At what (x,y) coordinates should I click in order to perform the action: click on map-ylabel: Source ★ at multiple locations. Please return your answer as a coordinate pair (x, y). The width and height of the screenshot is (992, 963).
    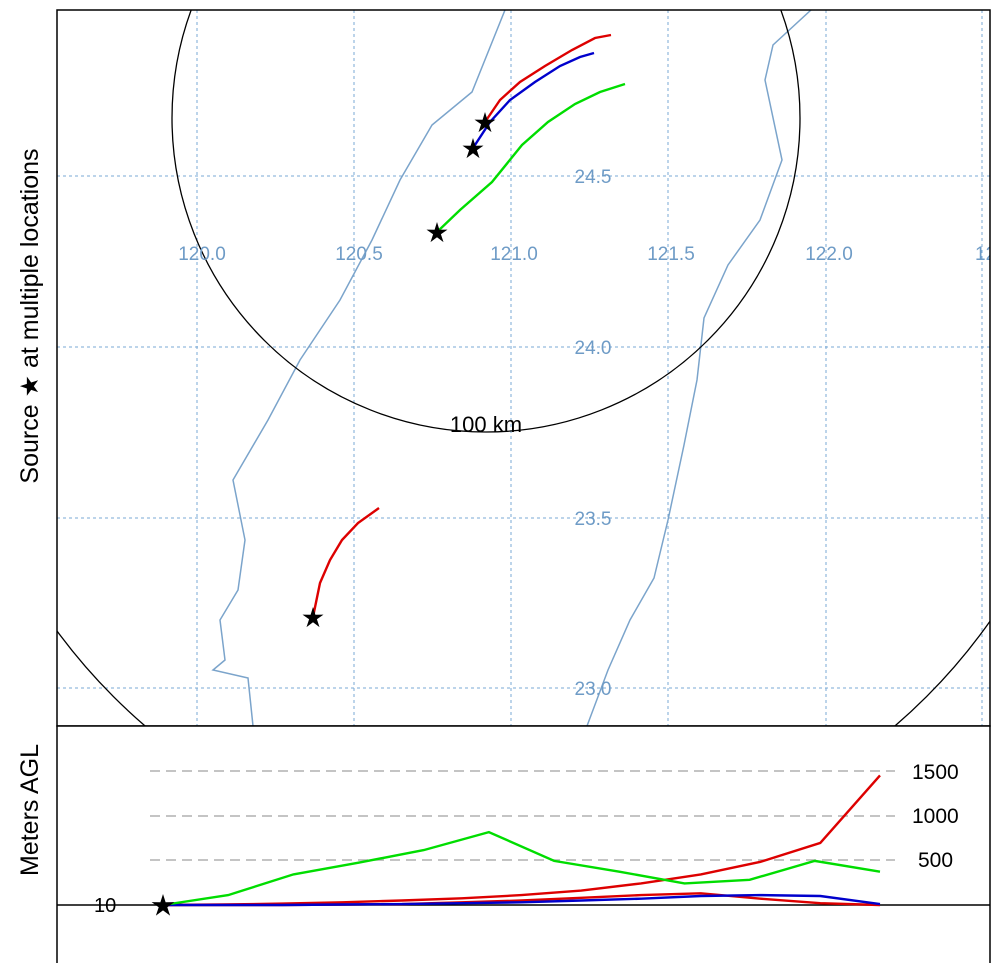
    Looking at the image, I should click on (30, 316).